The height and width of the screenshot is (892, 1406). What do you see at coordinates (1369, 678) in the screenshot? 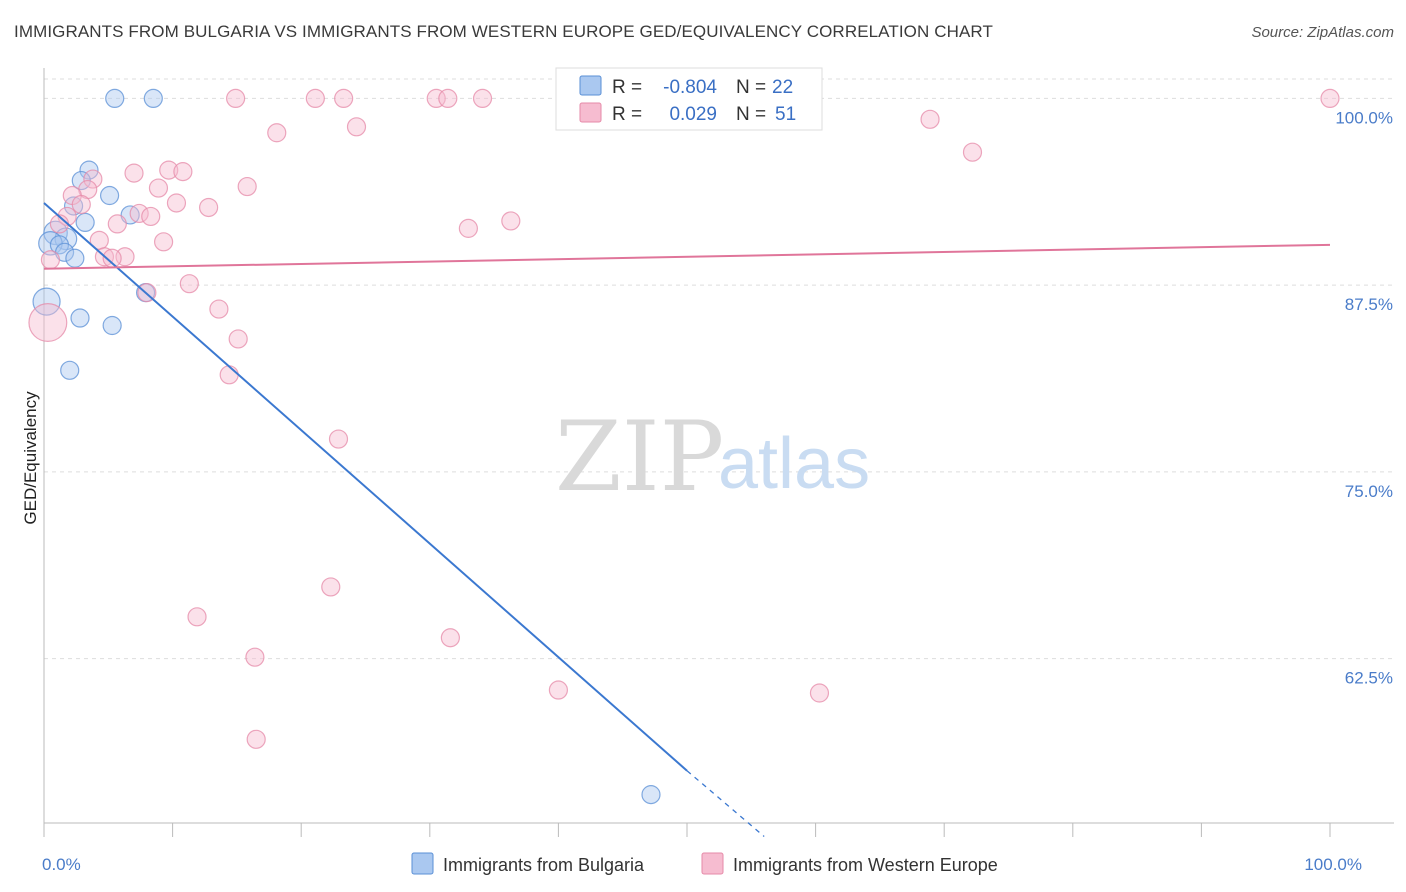
I see `y-tick-label: 62.5%` at bounding box center [1369, 678].